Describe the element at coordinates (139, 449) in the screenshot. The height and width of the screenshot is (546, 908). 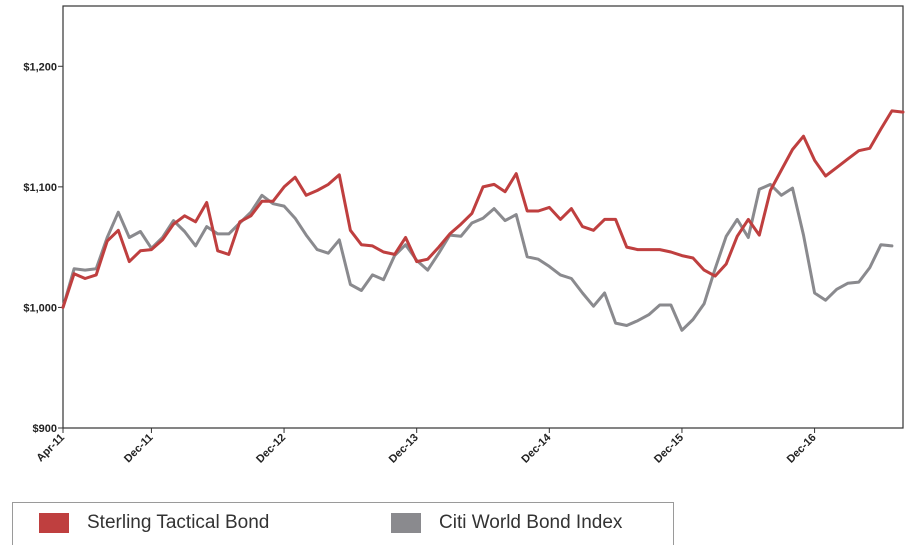
I see `x-tick-label: Dec-11` at that location.